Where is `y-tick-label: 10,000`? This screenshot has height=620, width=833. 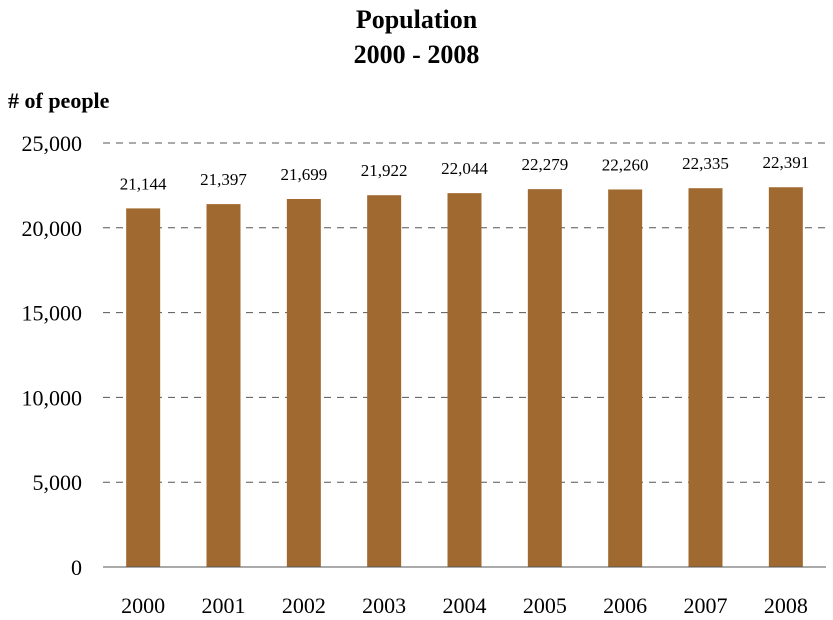 y-tick-label: 10,000 is located at coordinates (52, 397).